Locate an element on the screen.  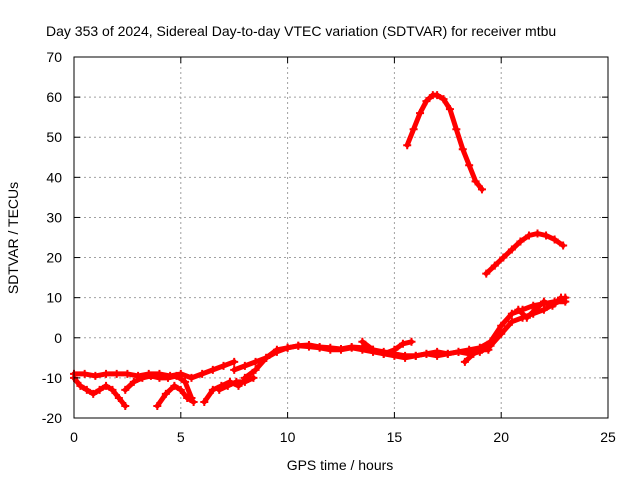
x-tick-label: 0 is located at coordinates (74, 437).